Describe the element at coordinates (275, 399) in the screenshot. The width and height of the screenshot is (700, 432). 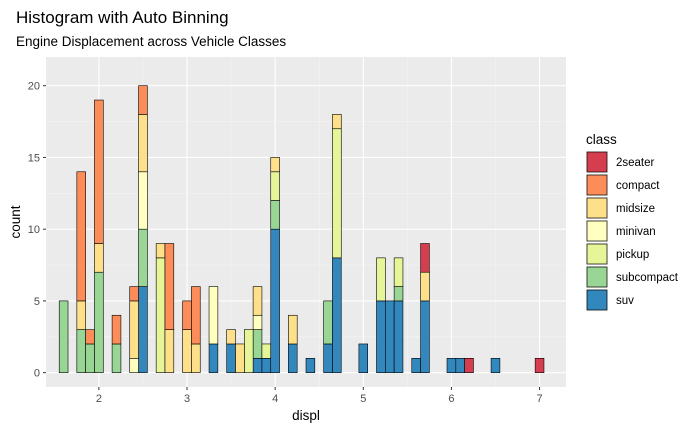
I see `x-tick-label: 4` at that location.